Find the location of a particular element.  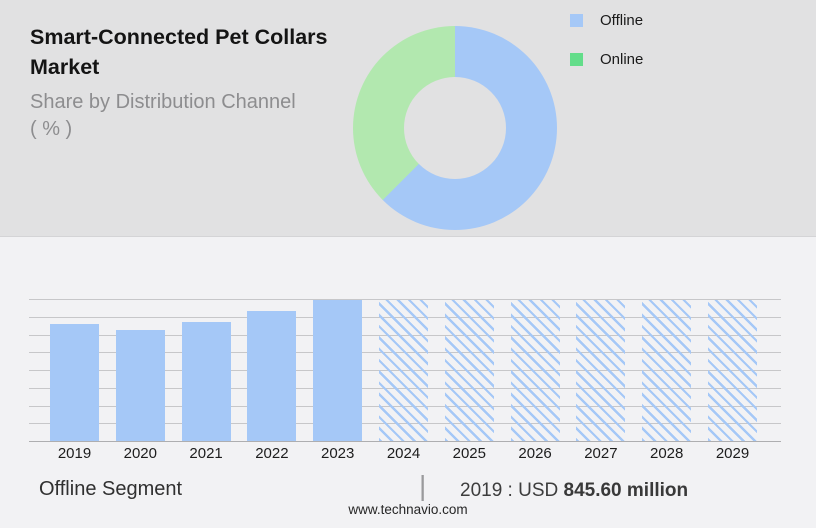

segment-label: Offline Segment is located at coordinates (111, 489).